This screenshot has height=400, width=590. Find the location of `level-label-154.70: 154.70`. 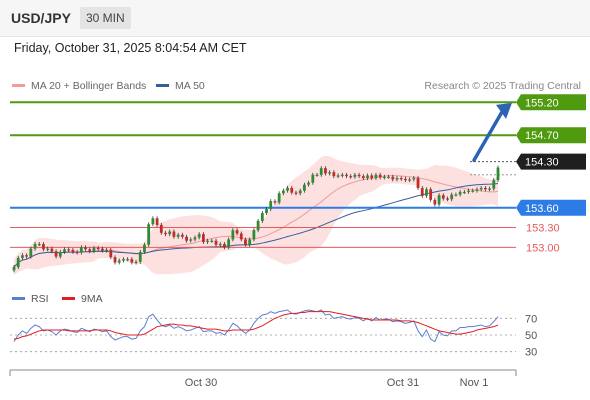

level-label-154.70: 154.70 is located at coordinates (542, 136).